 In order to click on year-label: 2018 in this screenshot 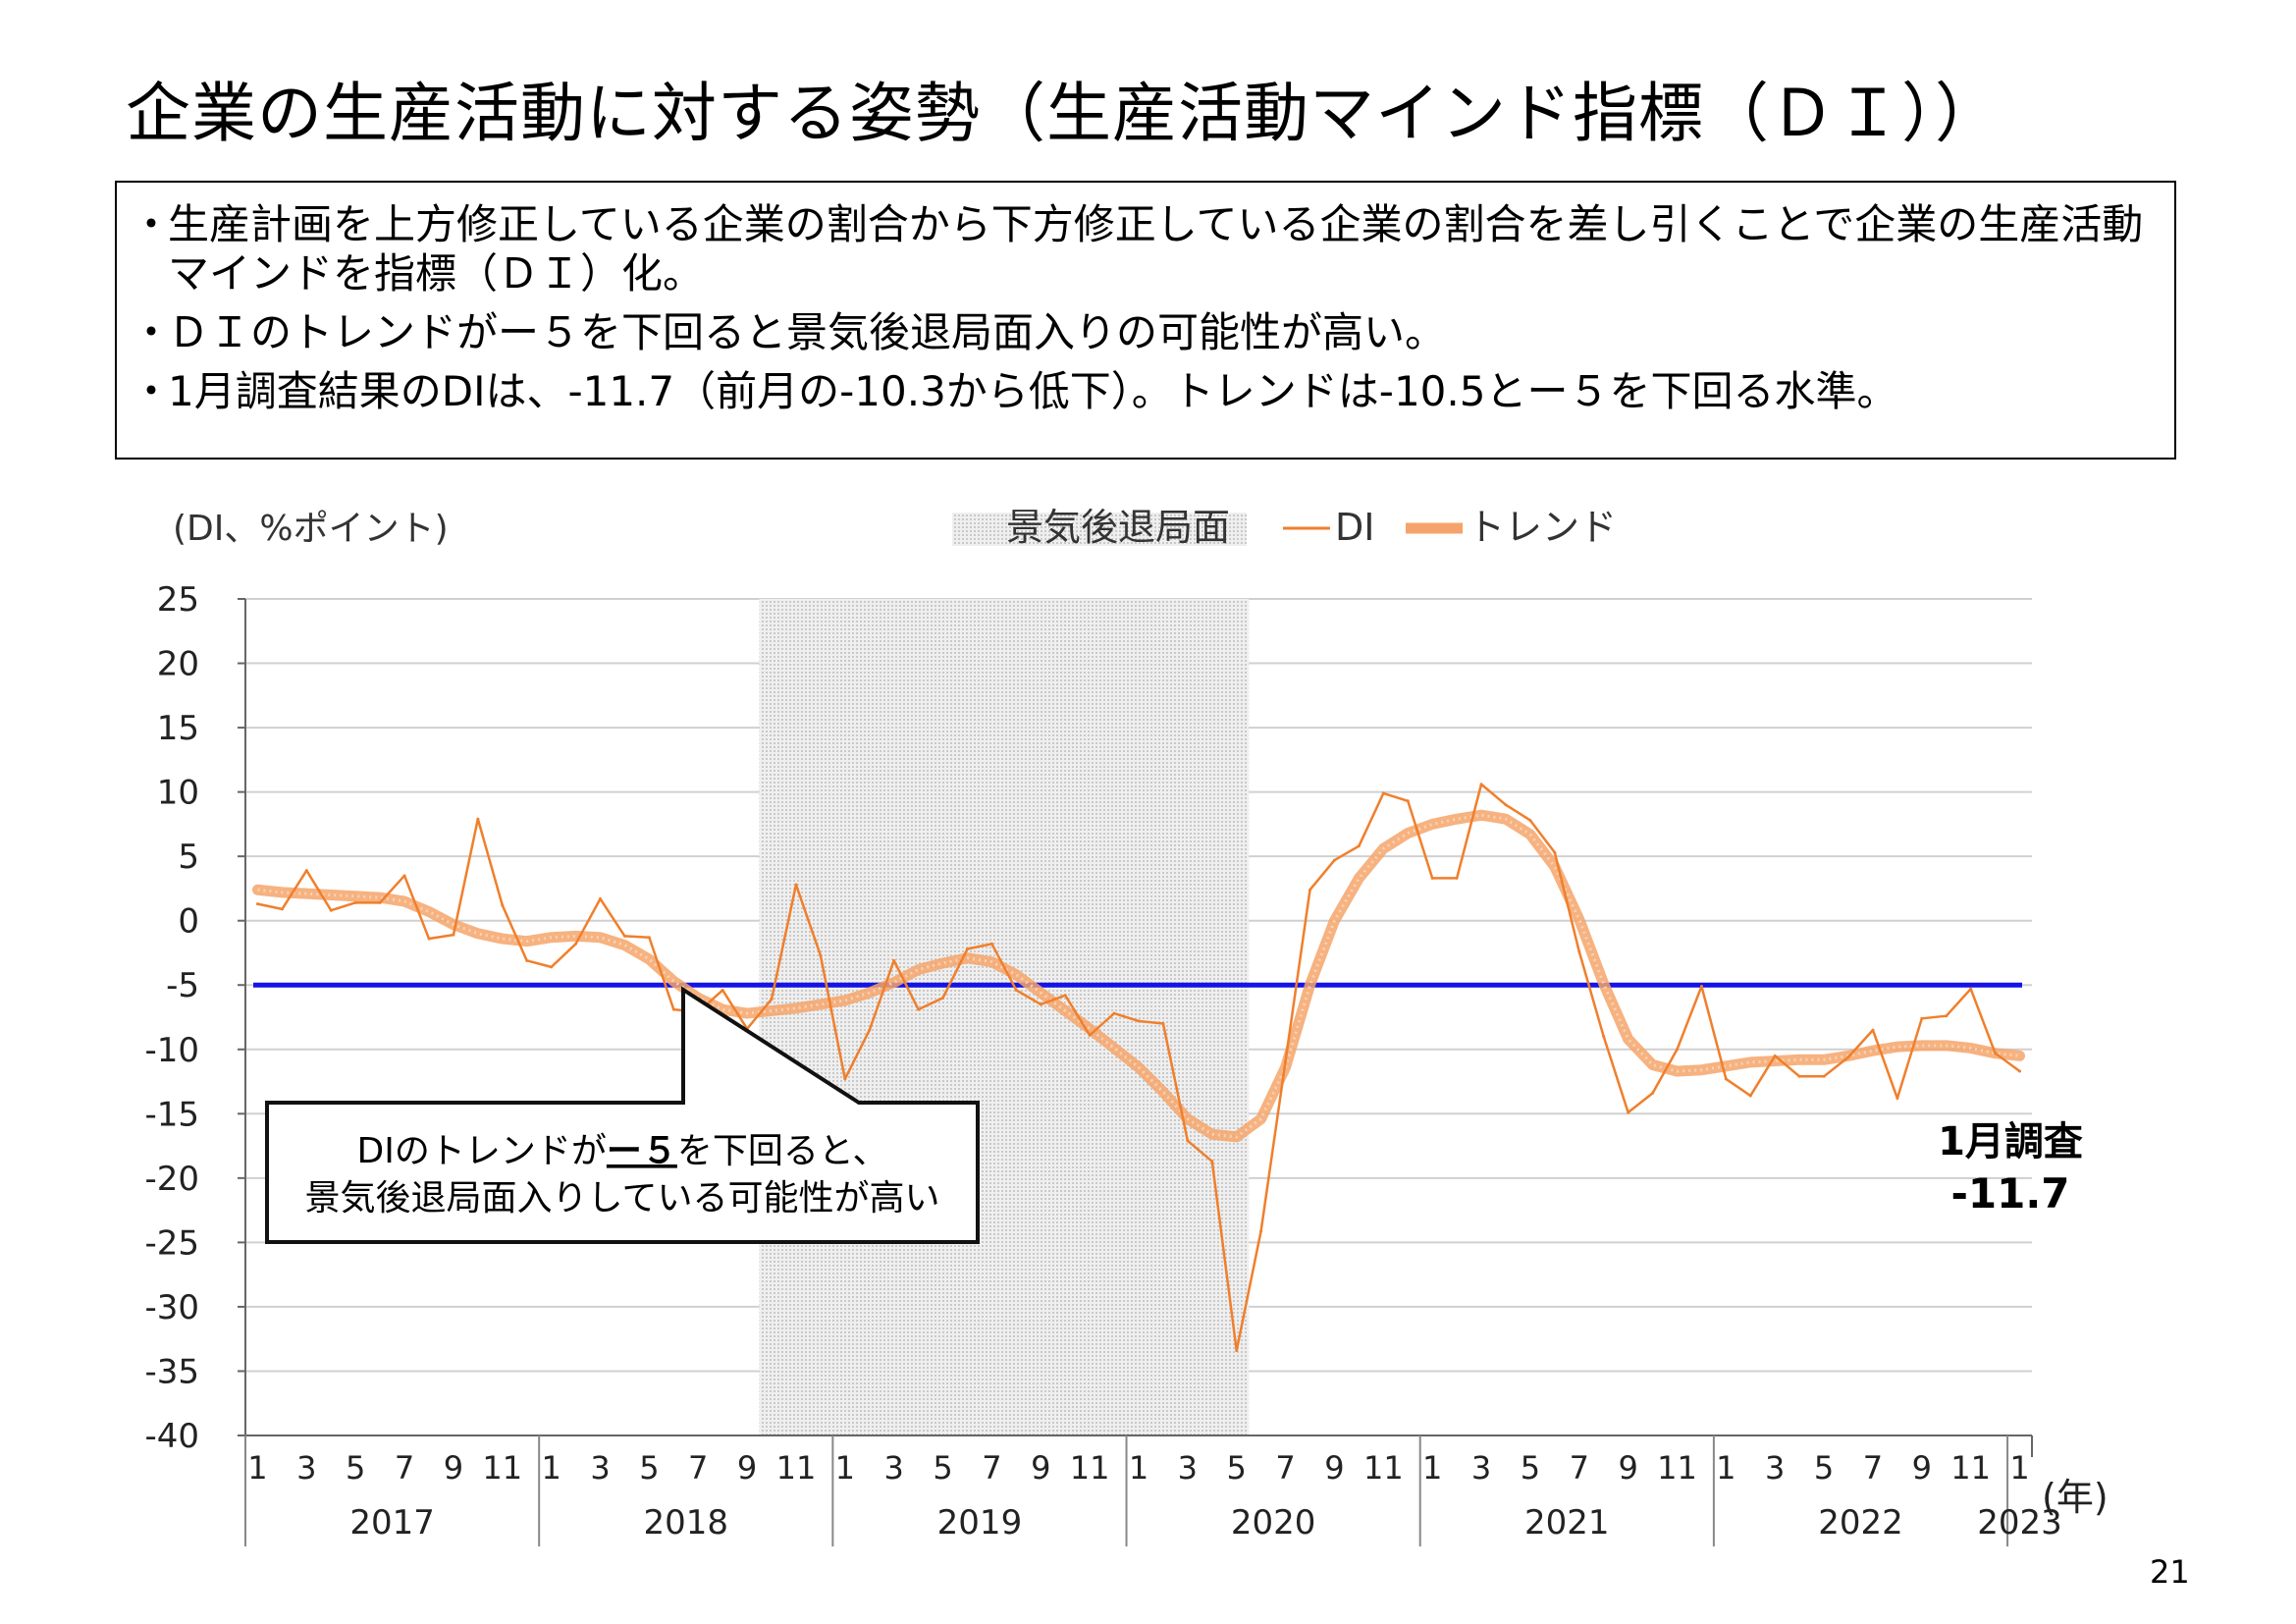, I will do `click(686, 1523)`.